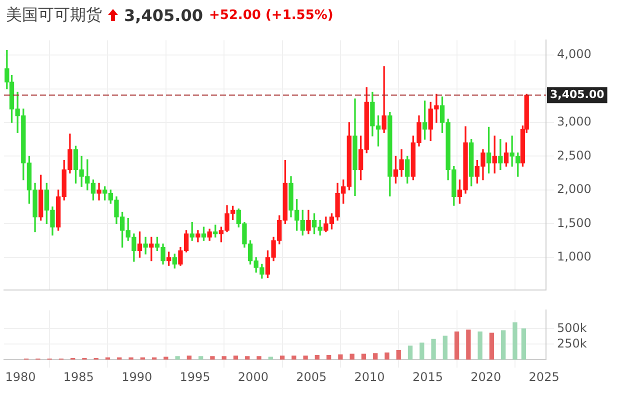 The height and width of the screenshot is (393, 626). What do you see at coordinates (574, 155) in the screenshot?
I see `y-tick-label: 2,500` at bounding box center [574, 155].